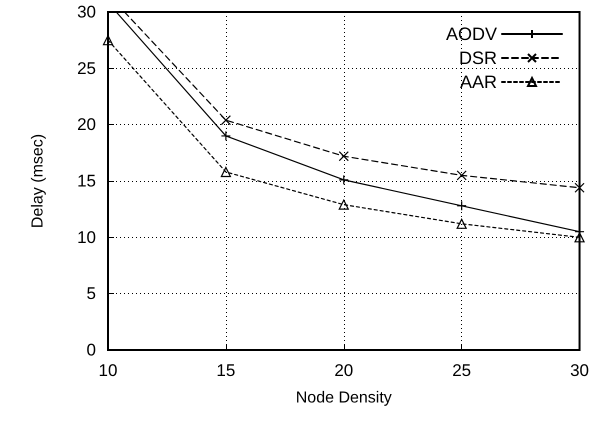  Describe the element at coordinates (580, 370) in the screenshot. I see `x-tick-label: 30` at that location.